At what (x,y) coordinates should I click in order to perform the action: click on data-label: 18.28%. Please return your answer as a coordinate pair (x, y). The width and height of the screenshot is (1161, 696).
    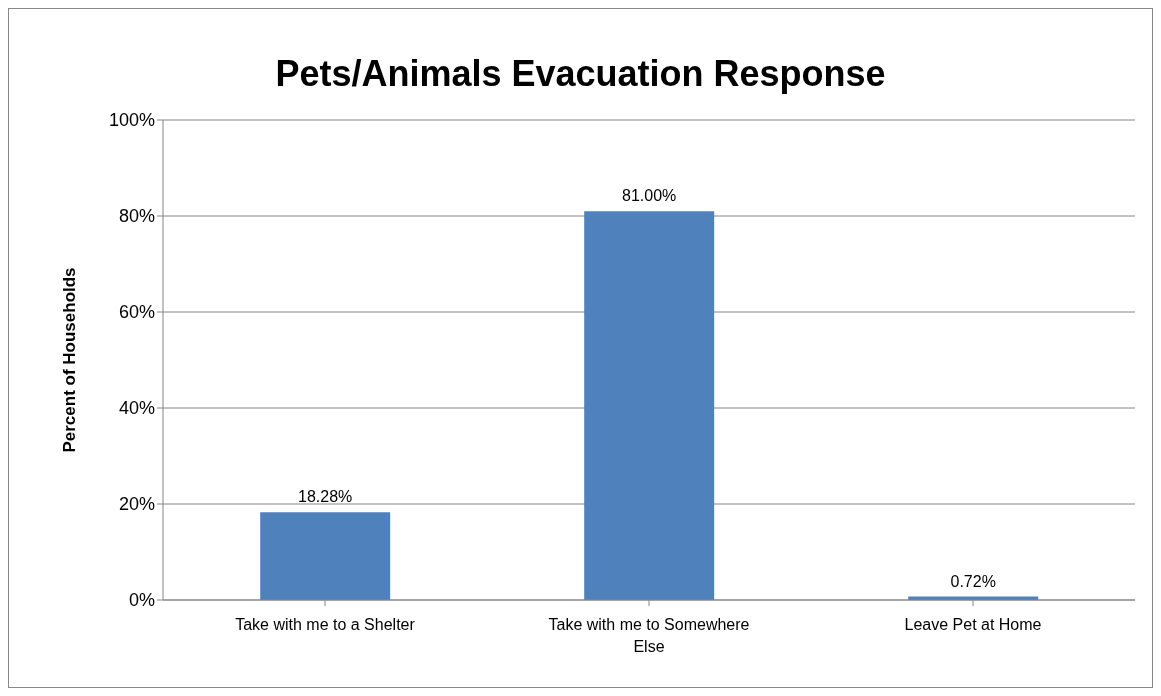
    Looking at the image, I should click on (325, 497).